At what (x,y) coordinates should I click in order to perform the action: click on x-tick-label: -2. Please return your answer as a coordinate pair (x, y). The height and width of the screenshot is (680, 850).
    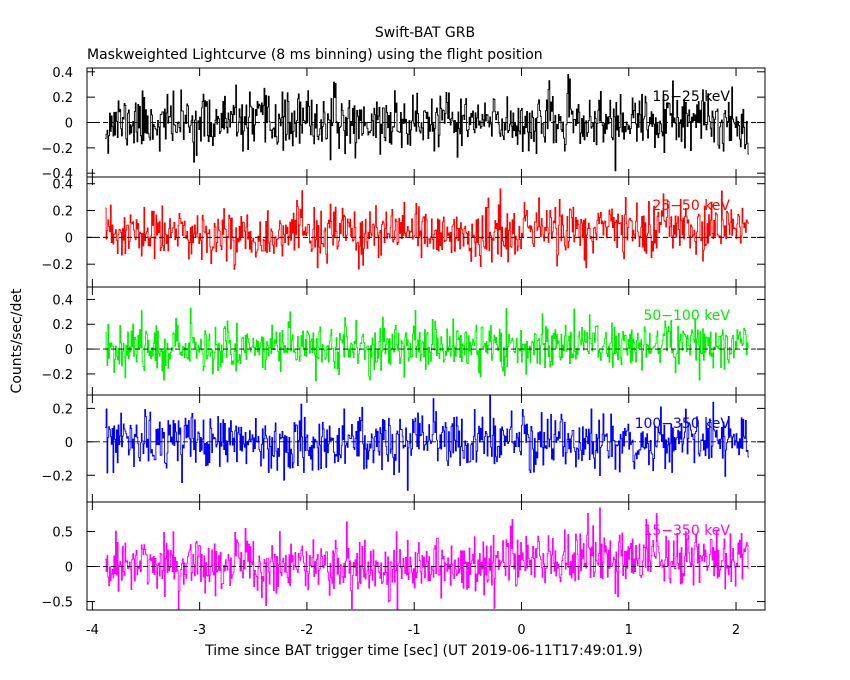
    Looking at the image, I should click on (306, 630).